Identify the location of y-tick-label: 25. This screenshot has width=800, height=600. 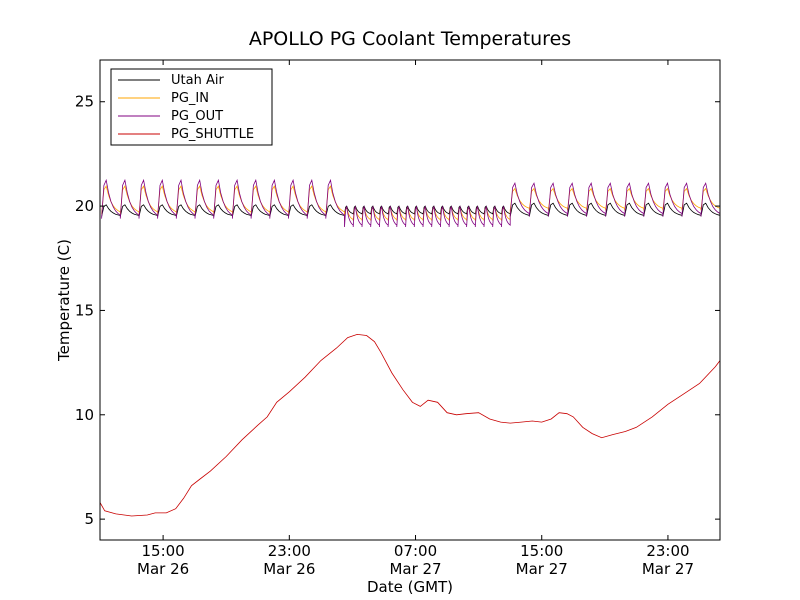
(84, 102).